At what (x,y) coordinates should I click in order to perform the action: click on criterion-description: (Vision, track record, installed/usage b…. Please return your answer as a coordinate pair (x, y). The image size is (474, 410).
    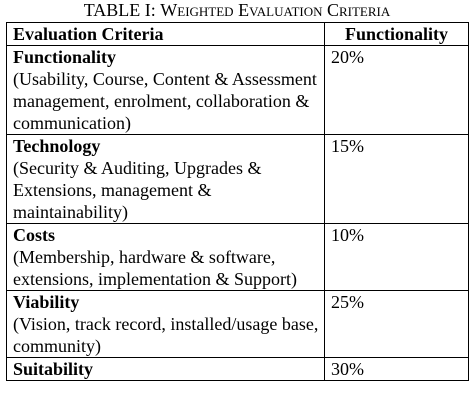
    Looking at the image, I should click on (166, 335).